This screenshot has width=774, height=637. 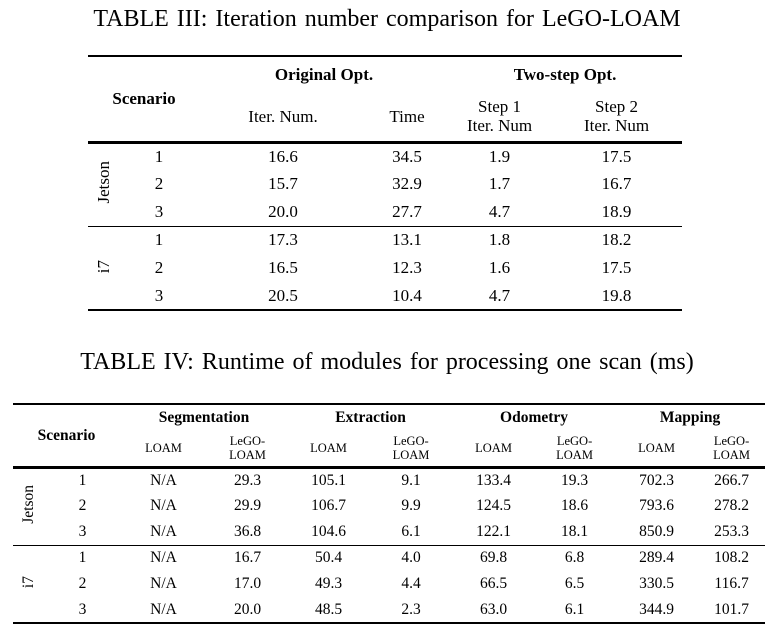 I want to click on row-group-label-jetson: Jetson, so click(x=29, y=504).